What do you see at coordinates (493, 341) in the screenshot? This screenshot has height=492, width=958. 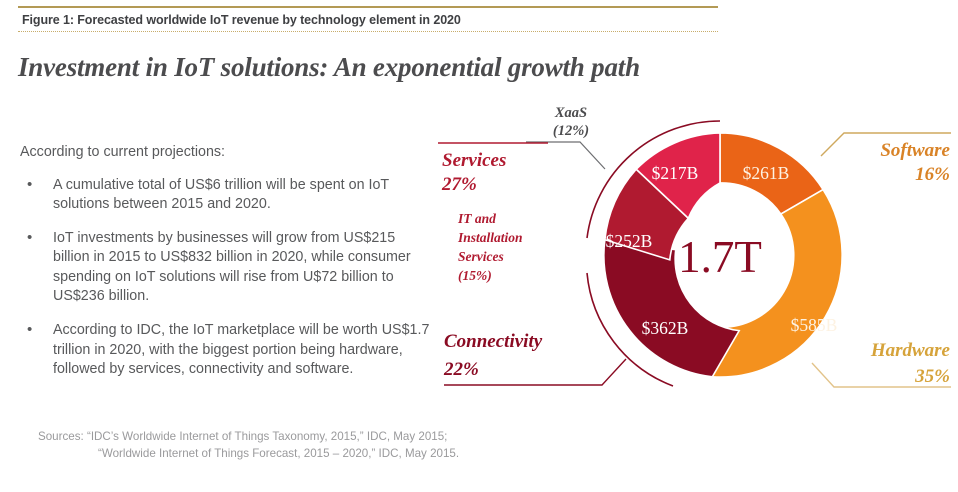 I see `callout-connectivity-line1: Connectivity` at bounding box center [493, 341].